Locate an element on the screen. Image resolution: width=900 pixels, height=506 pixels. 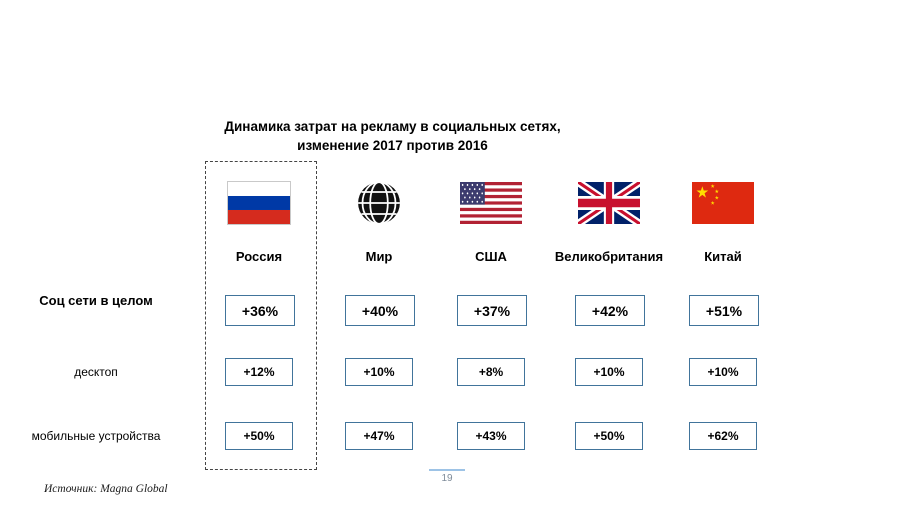
value-cell-desktop-uk: +10% is located at coordinates (609, 372).